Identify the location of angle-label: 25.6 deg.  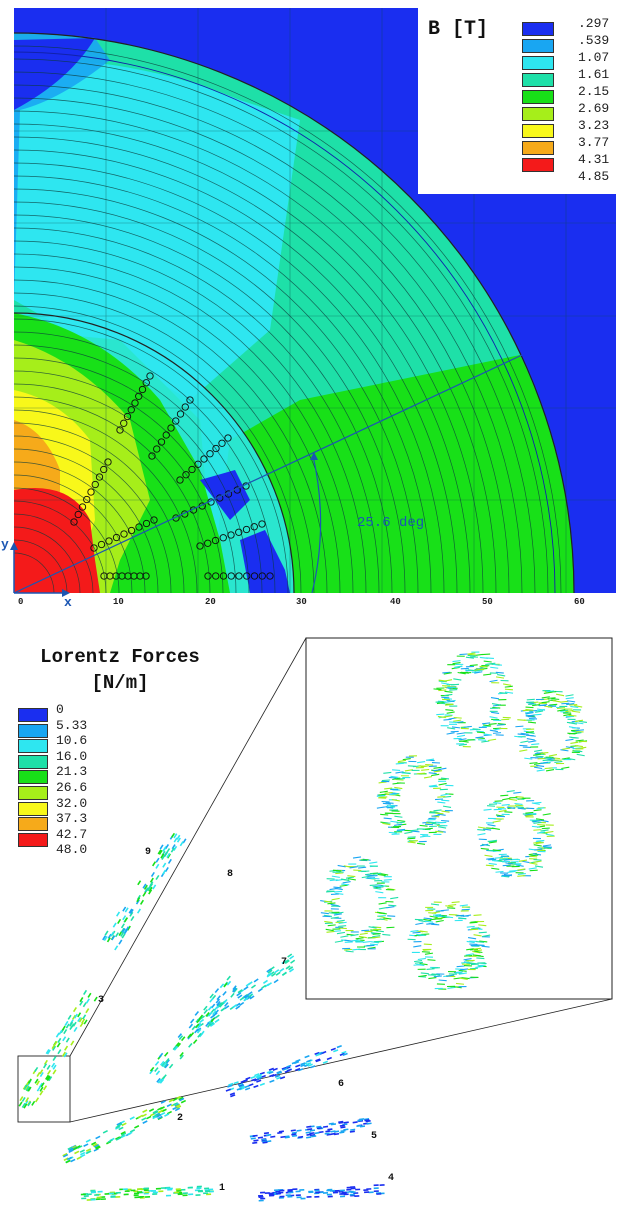
(390, 523).